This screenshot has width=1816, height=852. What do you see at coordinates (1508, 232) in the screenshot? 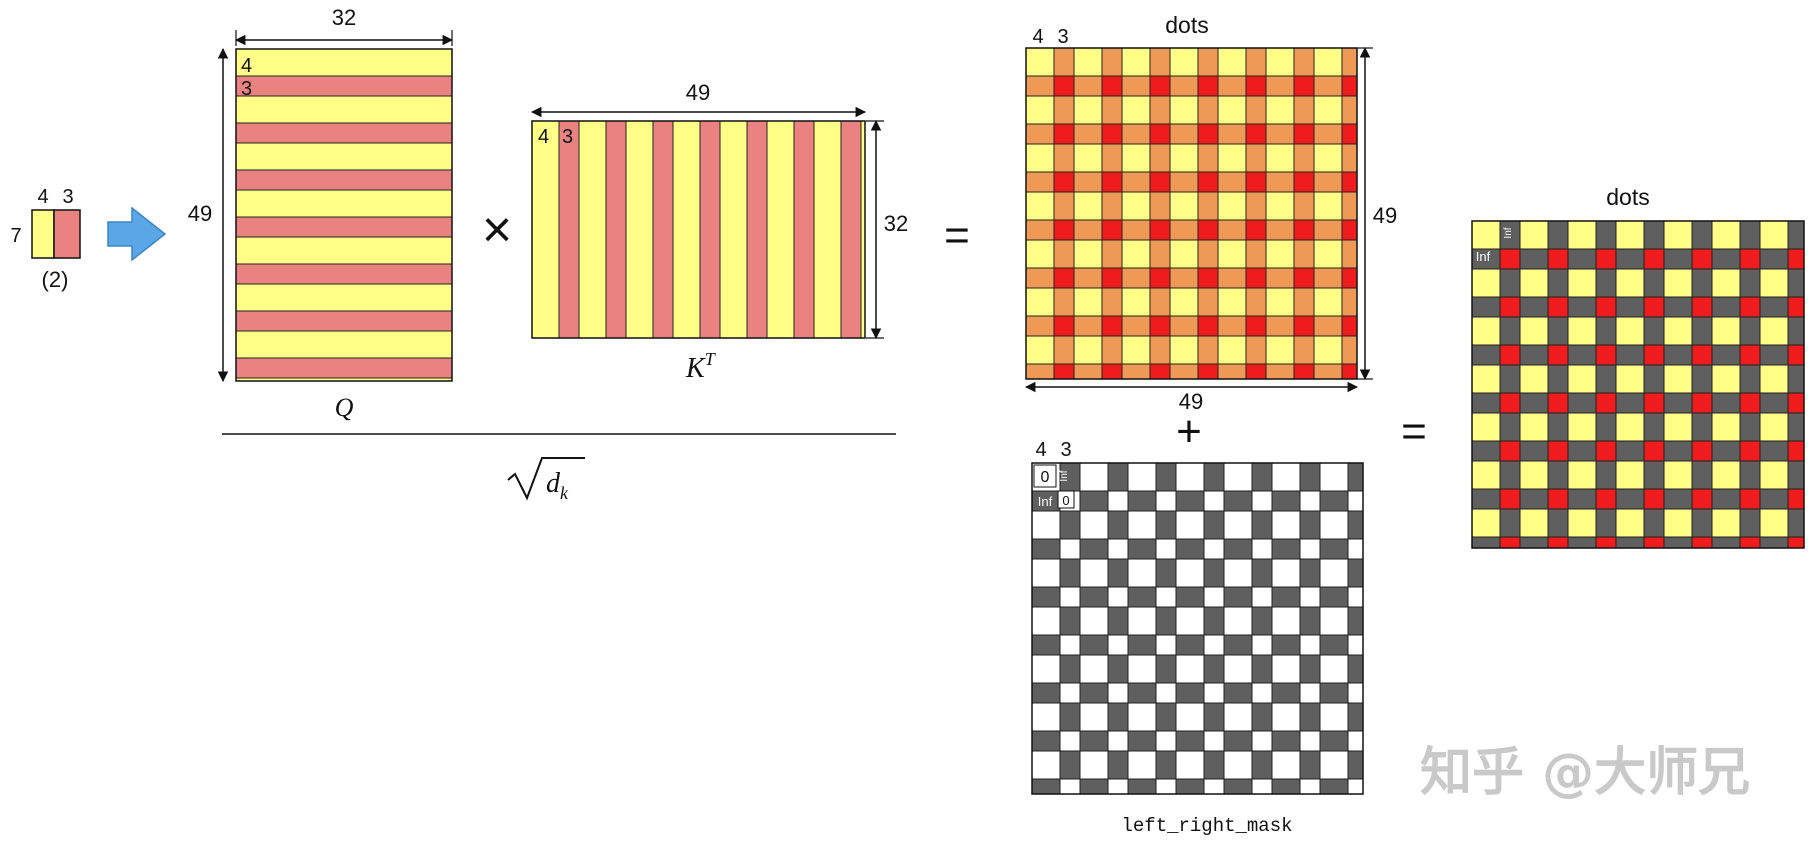
I see `result-inf-rot-label: Inf` at bounding box center [1508, 232].